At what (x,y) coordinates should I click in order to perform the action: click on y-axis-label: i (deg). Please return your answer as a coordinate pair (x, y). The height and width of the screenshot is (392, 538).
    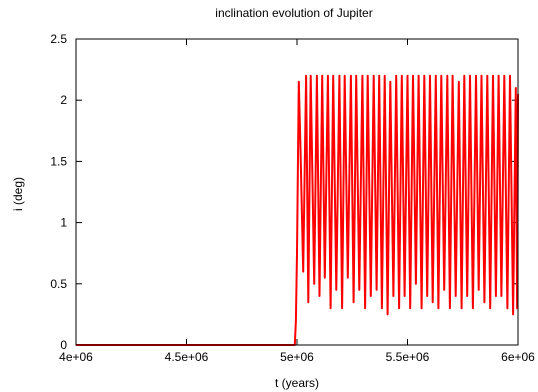
    Looking at the image, I should click on (18, 194).